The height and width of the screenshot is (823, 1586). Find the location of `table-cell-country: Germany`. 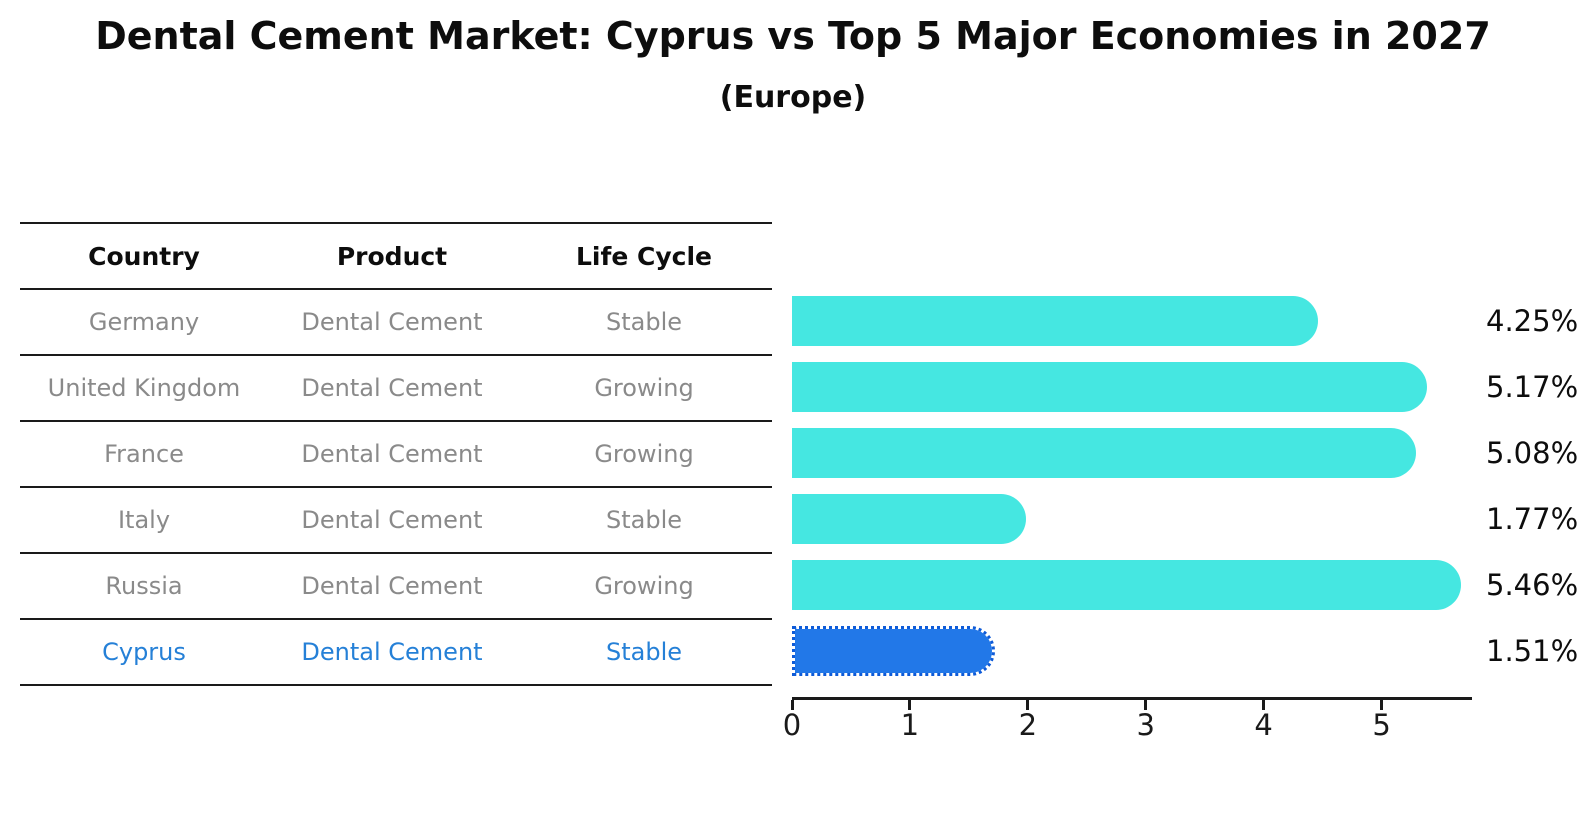

table-cell-country: Germany is located at coordinates (144, 322).